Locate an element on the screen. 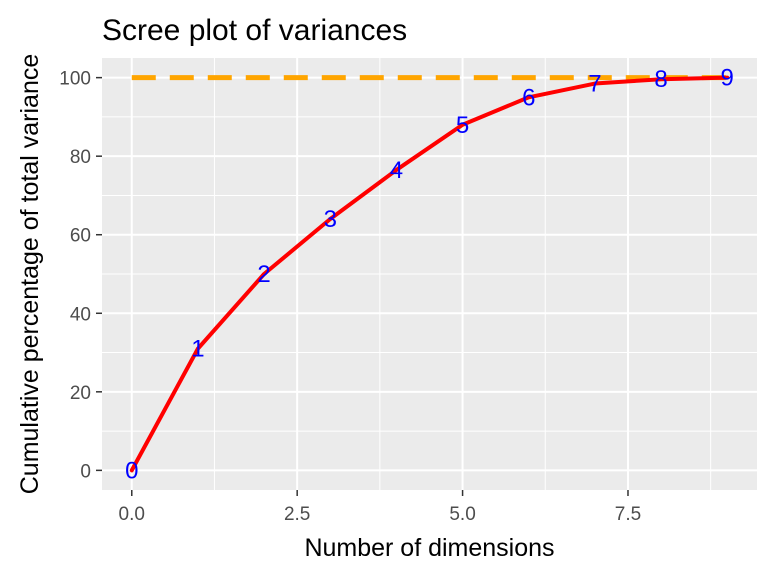 Image resolution: width=768 pixels, height=576 pixels. chart-title: Scree plot of variances is located at coordinates (254, 30).